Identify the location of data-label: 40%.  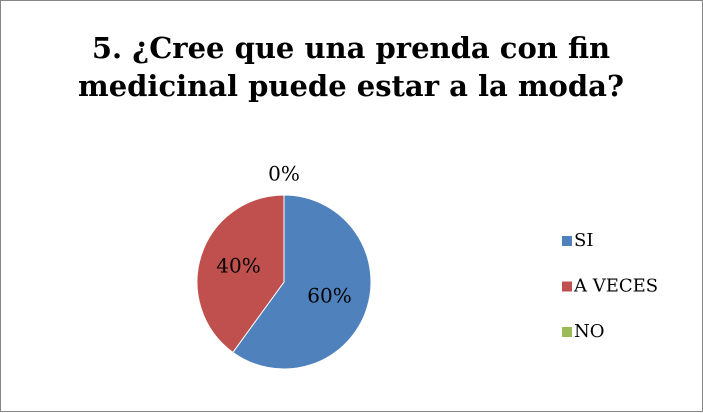
(238, 266).